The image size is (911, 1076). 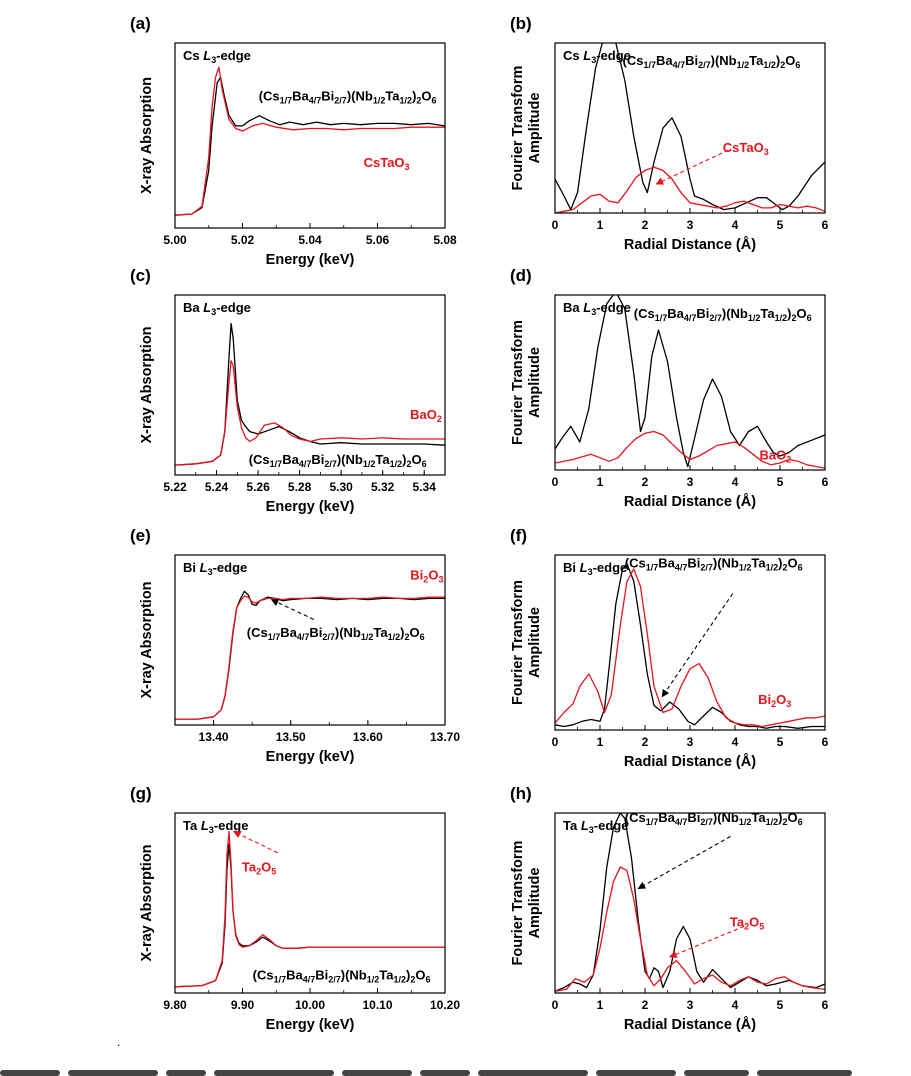 I want to click on x-tick-label: 5.00, so click(x=175, y=240).